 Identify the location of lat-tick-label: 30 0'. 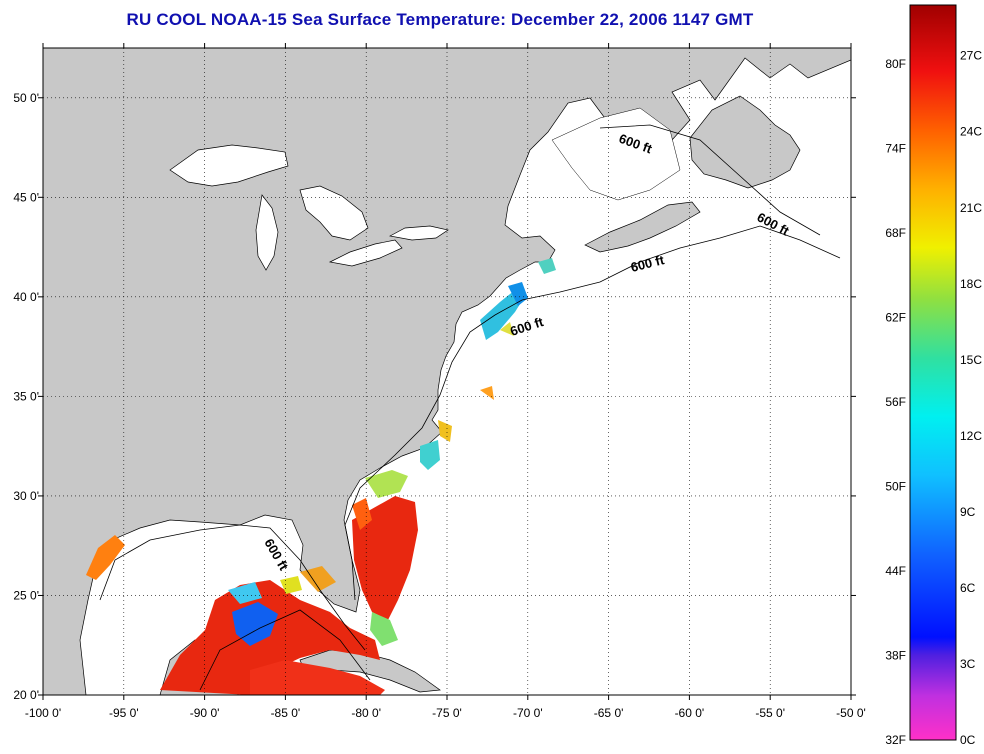
(26, 496).